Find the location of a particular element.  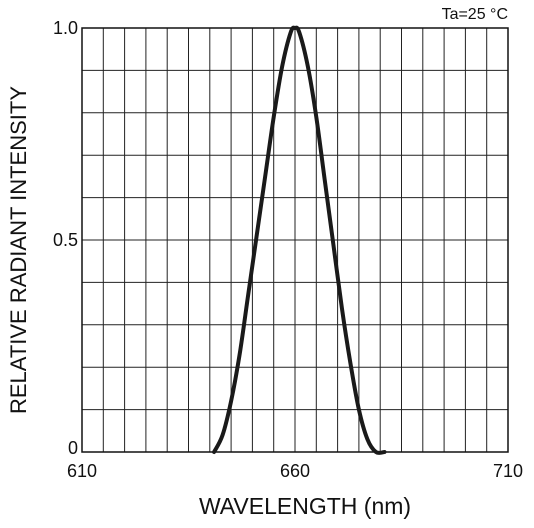

y-tick-label: 1.0 is located at coordinates (65, 28).